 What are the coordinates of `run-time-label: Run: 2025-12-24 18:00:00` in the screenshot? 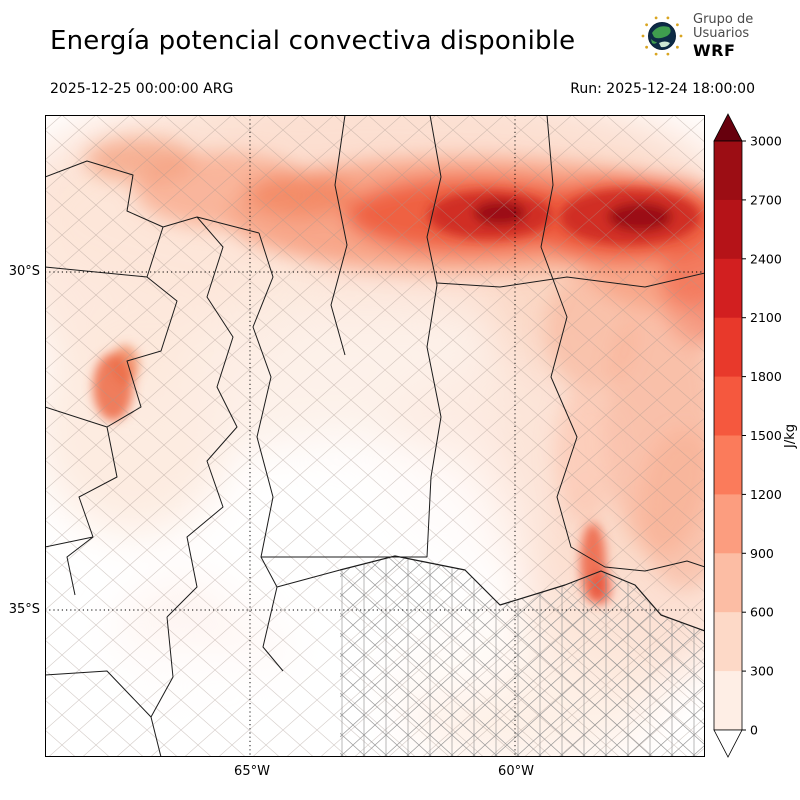 It's located at (662, 89).